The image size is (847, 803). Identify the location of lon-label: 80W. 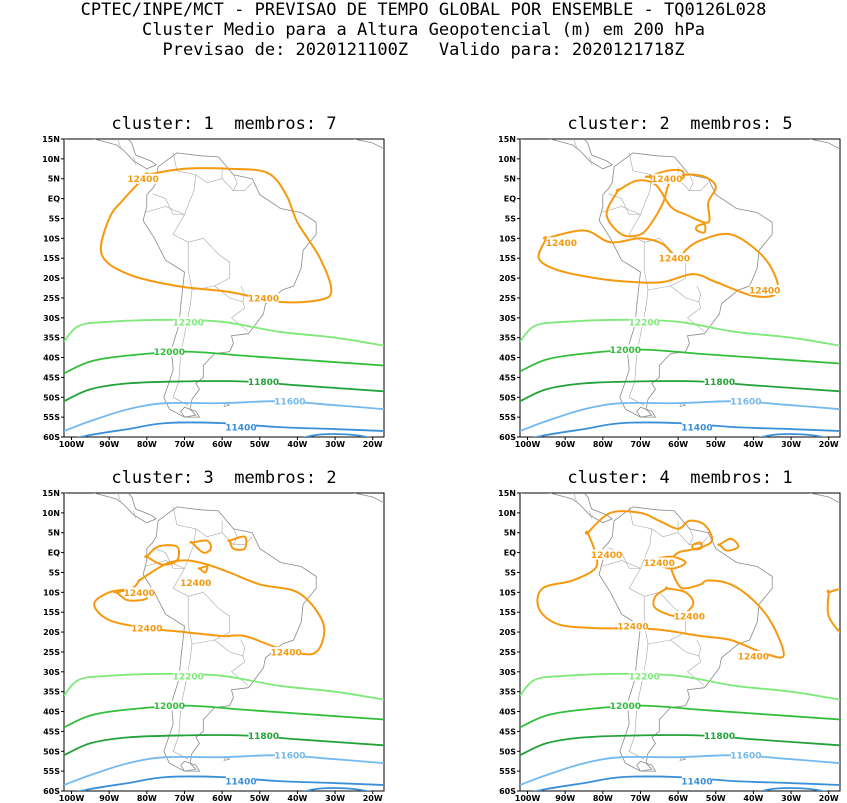
(147, 444).